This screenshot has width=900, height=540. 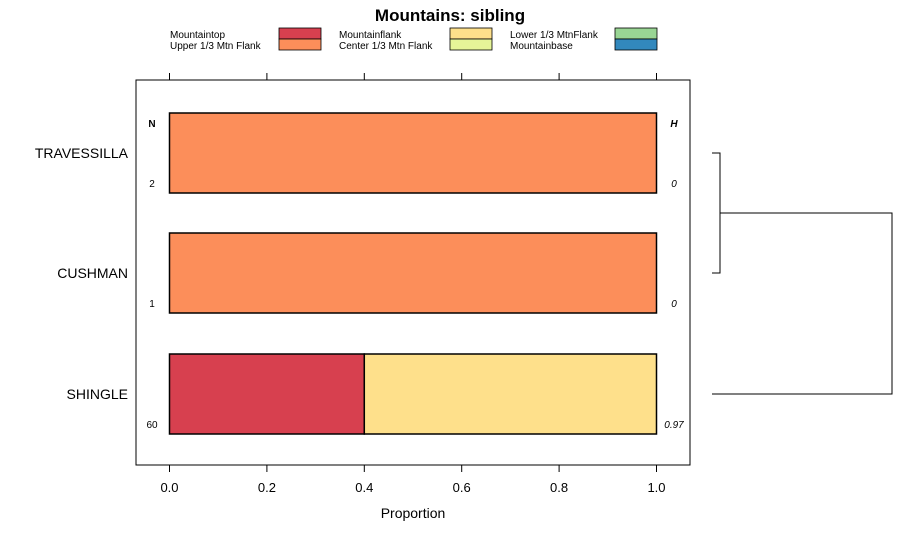 I want to click on h-value: 0.97, so click(x=674, y=425).